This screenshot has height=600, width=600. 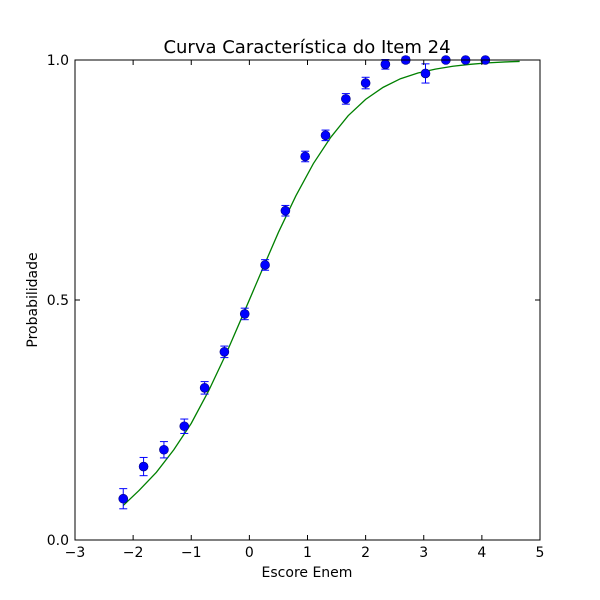 What do you see at coordinates (306, 47) in the screenshot?
I see `chart-title: Curva Característica do Item 24` at bounding box center [306, 47].